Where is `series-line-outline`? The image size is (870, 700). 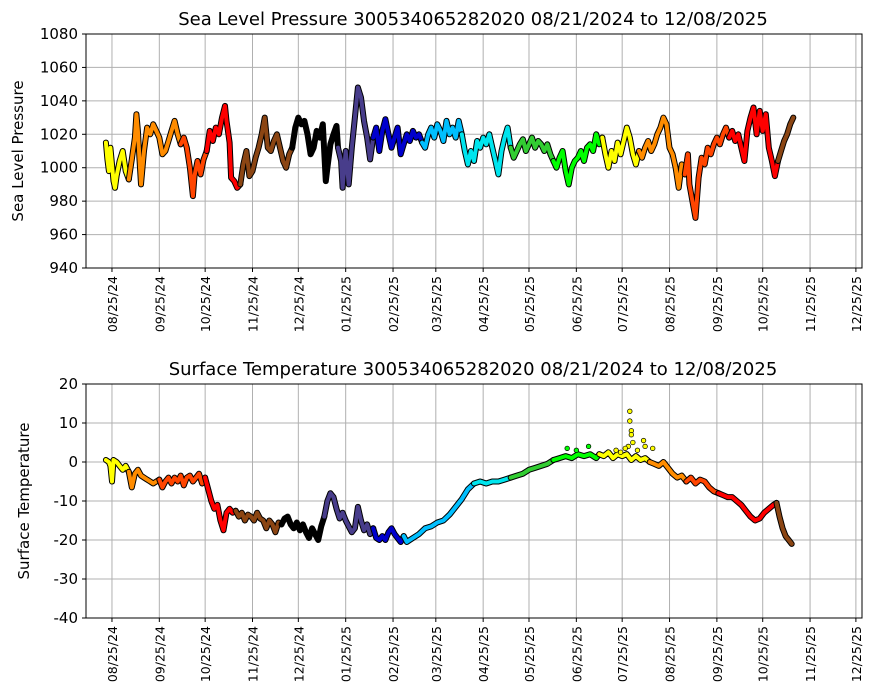 series-line-outline is located at coordinates (438, 512).